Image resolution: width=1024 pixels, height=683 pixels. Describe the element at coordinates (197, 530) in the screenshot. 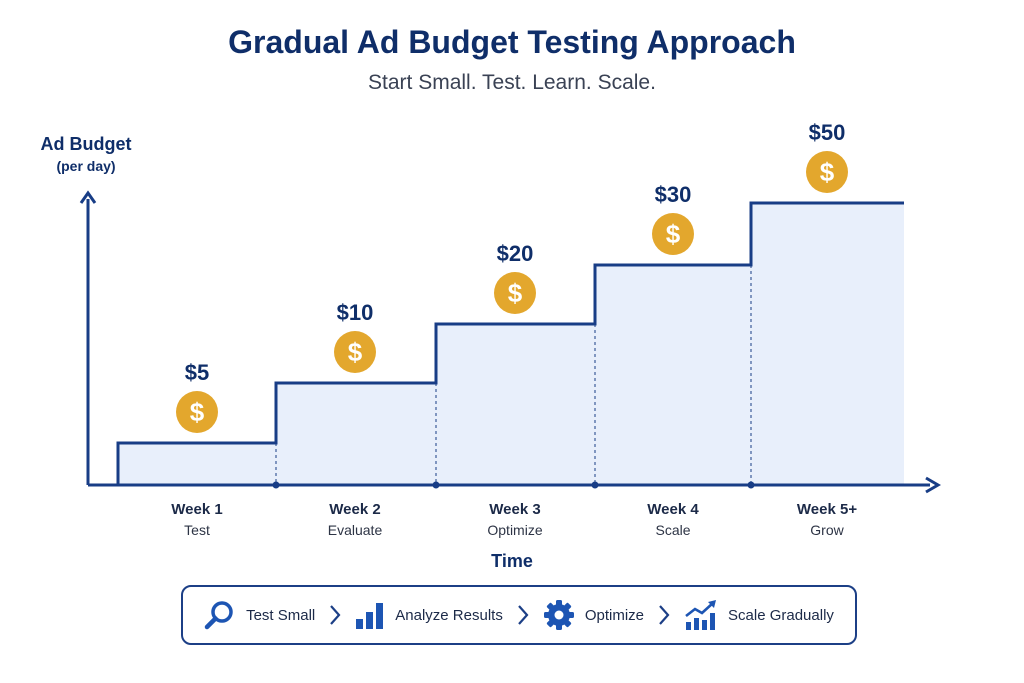

I see `x-tick-sublabel: Test` at that location.